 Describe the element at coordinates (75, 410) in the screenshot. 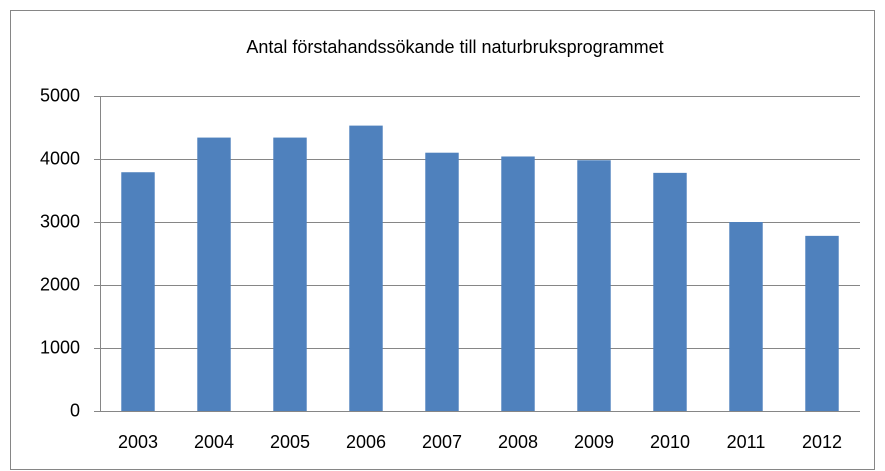

I see `y-tick-label: 0` at that location.